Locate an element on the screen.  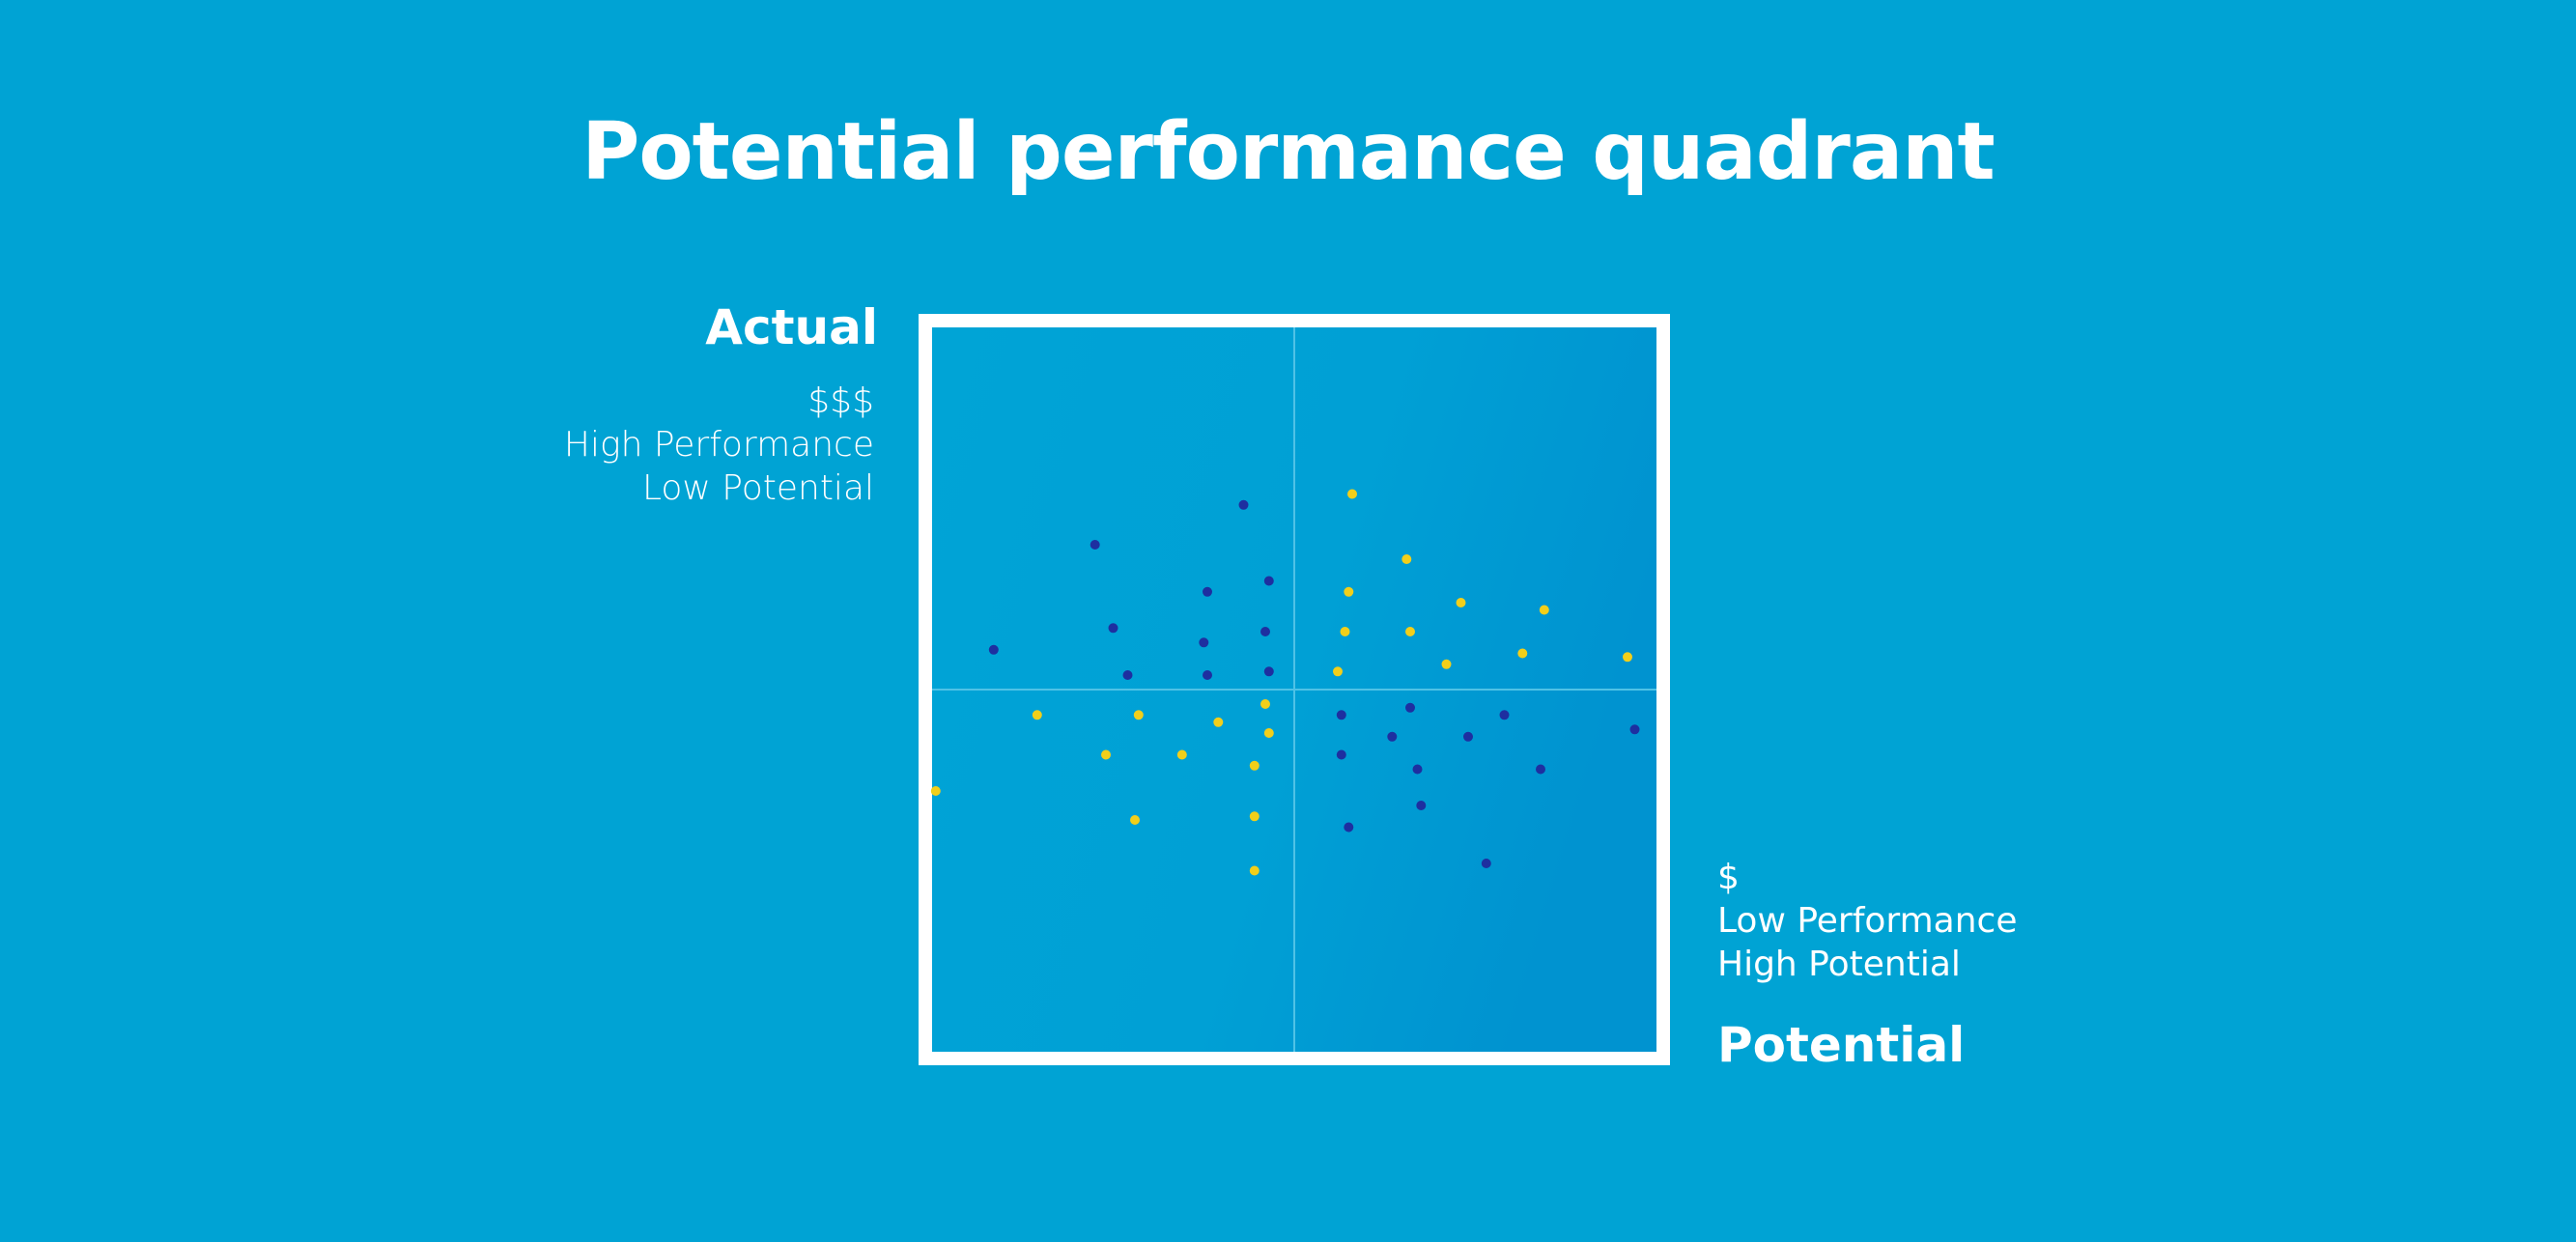
x-annotation-line: High Potential is located at coordinates (1839, 964).